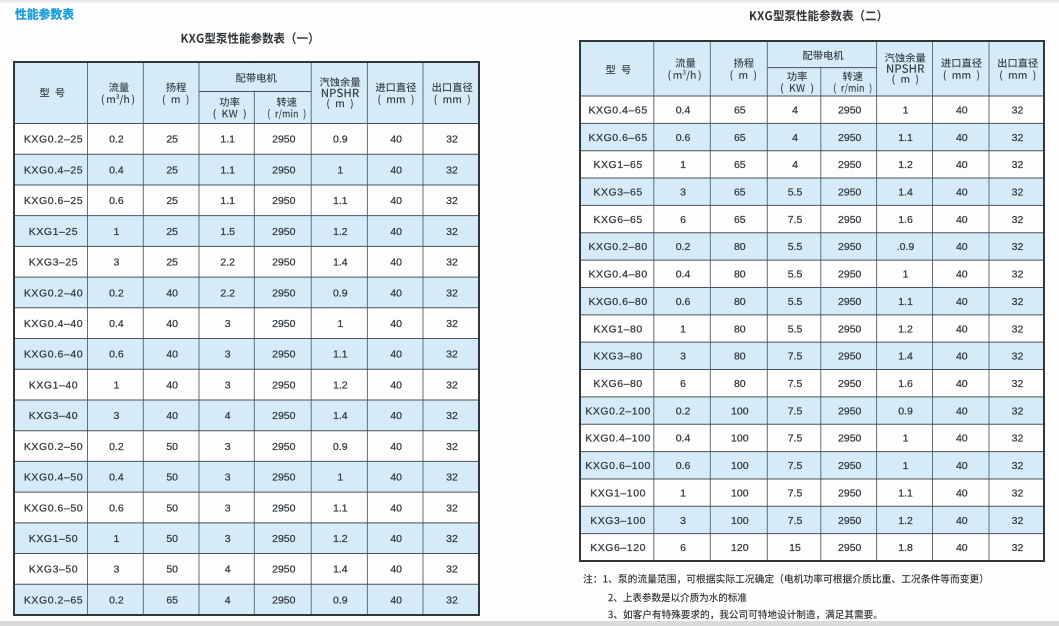  What do you see at coordinates (905, 548) in the screenshot?
I see `svg-text: 1.8` at bounding box center [905, 548].